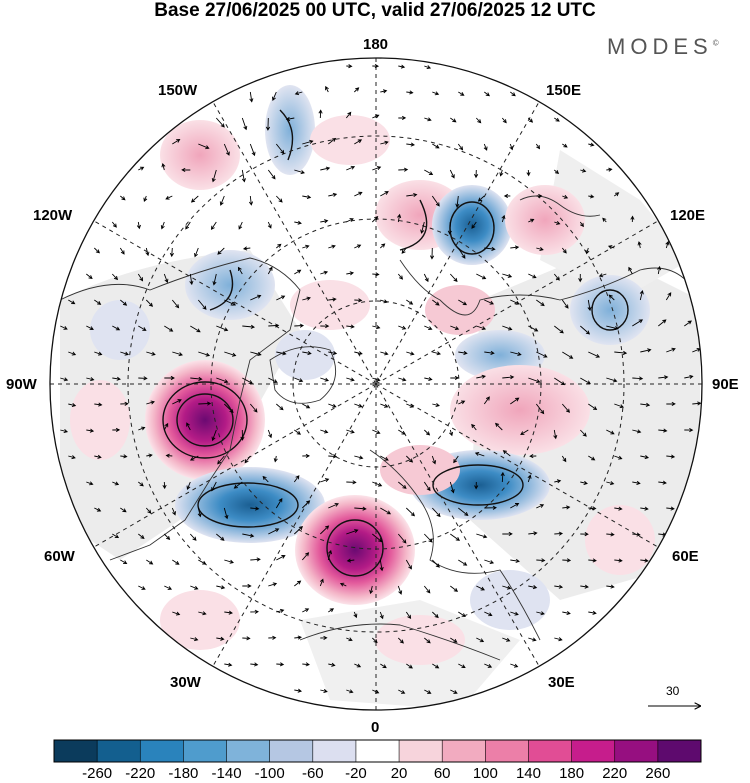 This screenshot has height=783, width=750. Describe the element at coordinates (663, 46) in the screenshot. I see `modes-logo: MODES©` at that location.